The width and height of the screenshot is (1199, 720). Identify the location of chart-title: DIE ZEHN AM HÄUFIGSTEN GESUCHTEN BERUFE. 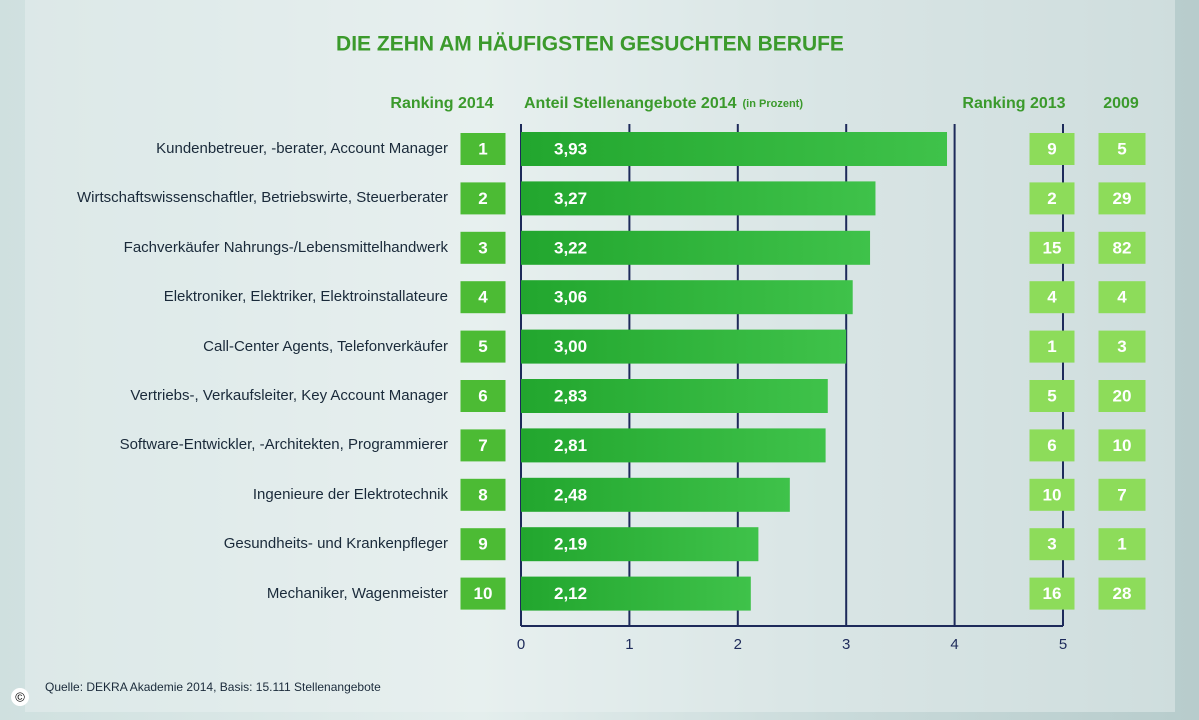
(590, 44).